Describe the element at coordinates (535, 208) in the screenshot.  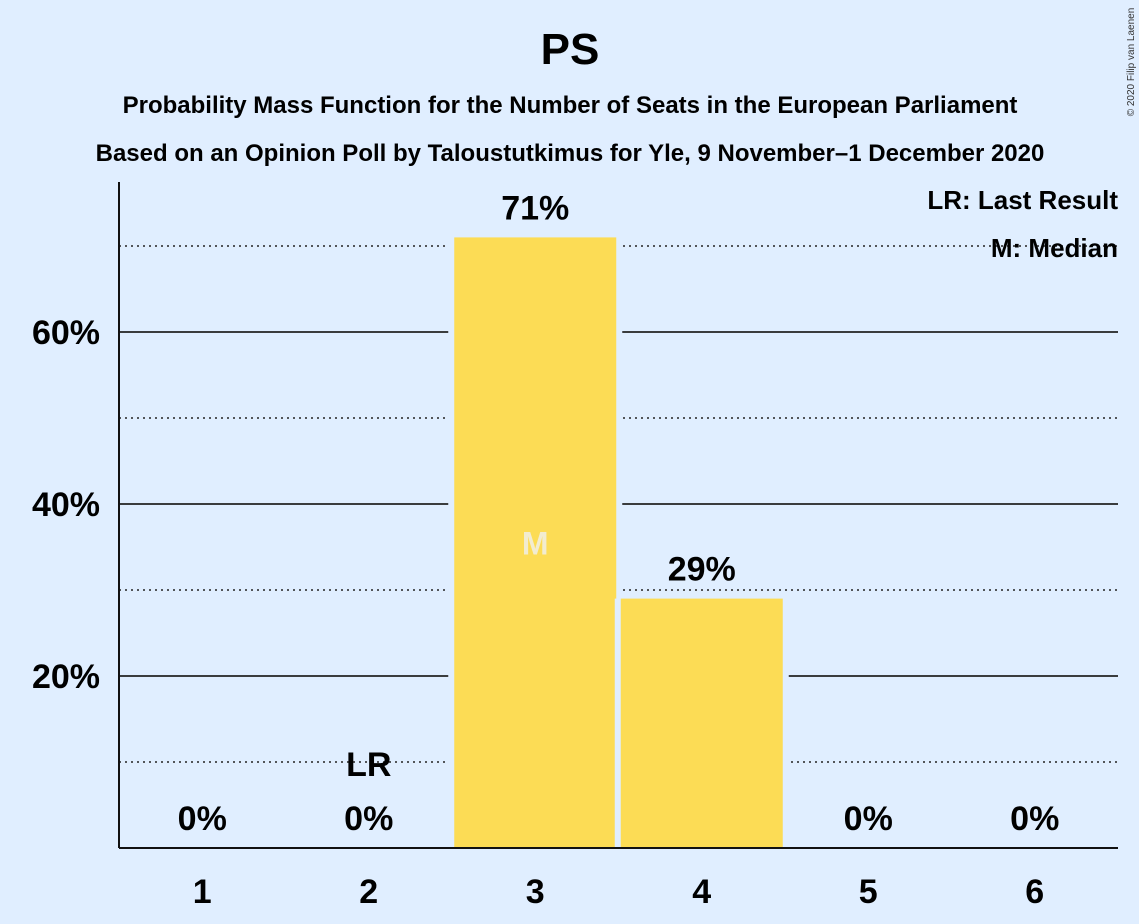
I see `value-label: 71%` at that location.